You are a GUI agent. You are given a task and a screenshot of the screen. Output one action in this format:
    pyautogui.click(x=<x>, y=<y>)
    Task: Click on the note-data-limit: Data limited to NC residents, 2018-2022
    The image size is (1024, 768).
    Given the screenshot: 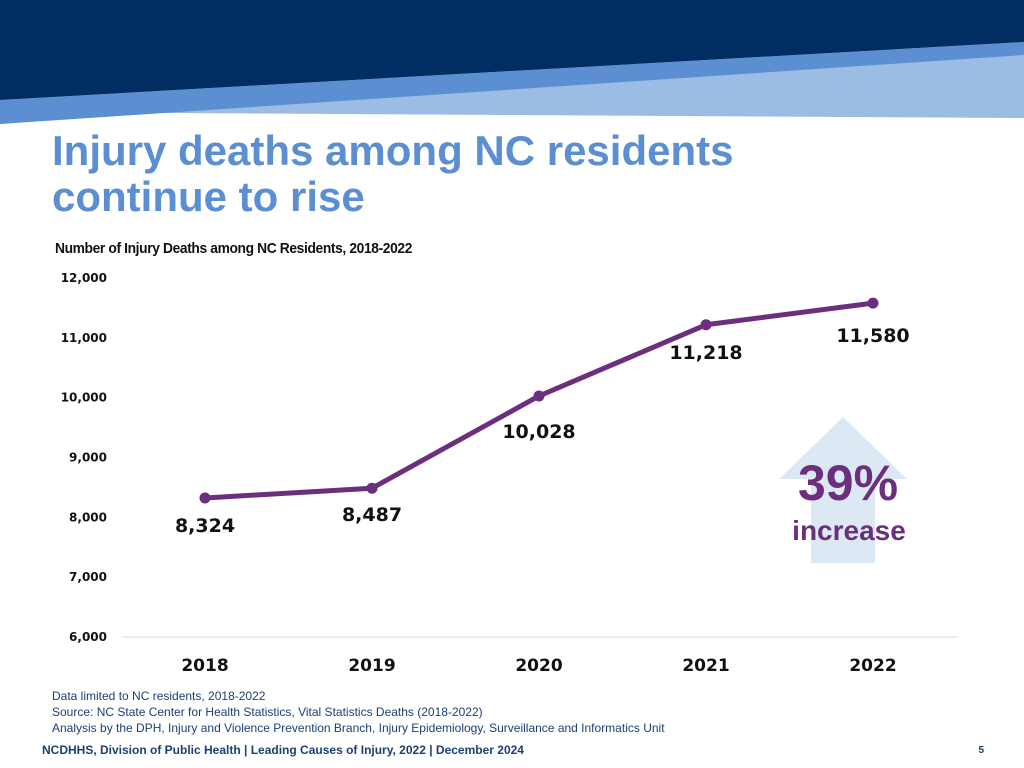 What is the action you would take?
    pyautogui.click(x=159, y=696)
    